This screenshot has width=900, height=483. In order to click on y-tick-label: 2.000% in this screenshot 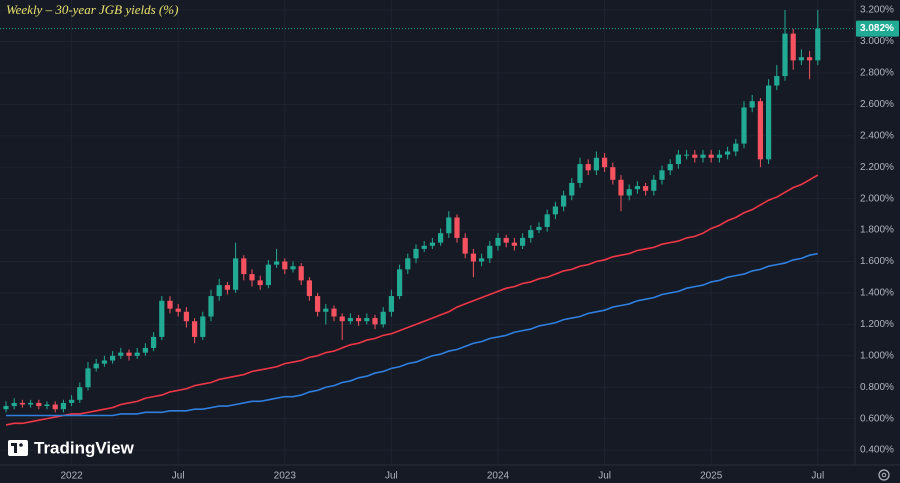, I will do `click(877, 198)`.